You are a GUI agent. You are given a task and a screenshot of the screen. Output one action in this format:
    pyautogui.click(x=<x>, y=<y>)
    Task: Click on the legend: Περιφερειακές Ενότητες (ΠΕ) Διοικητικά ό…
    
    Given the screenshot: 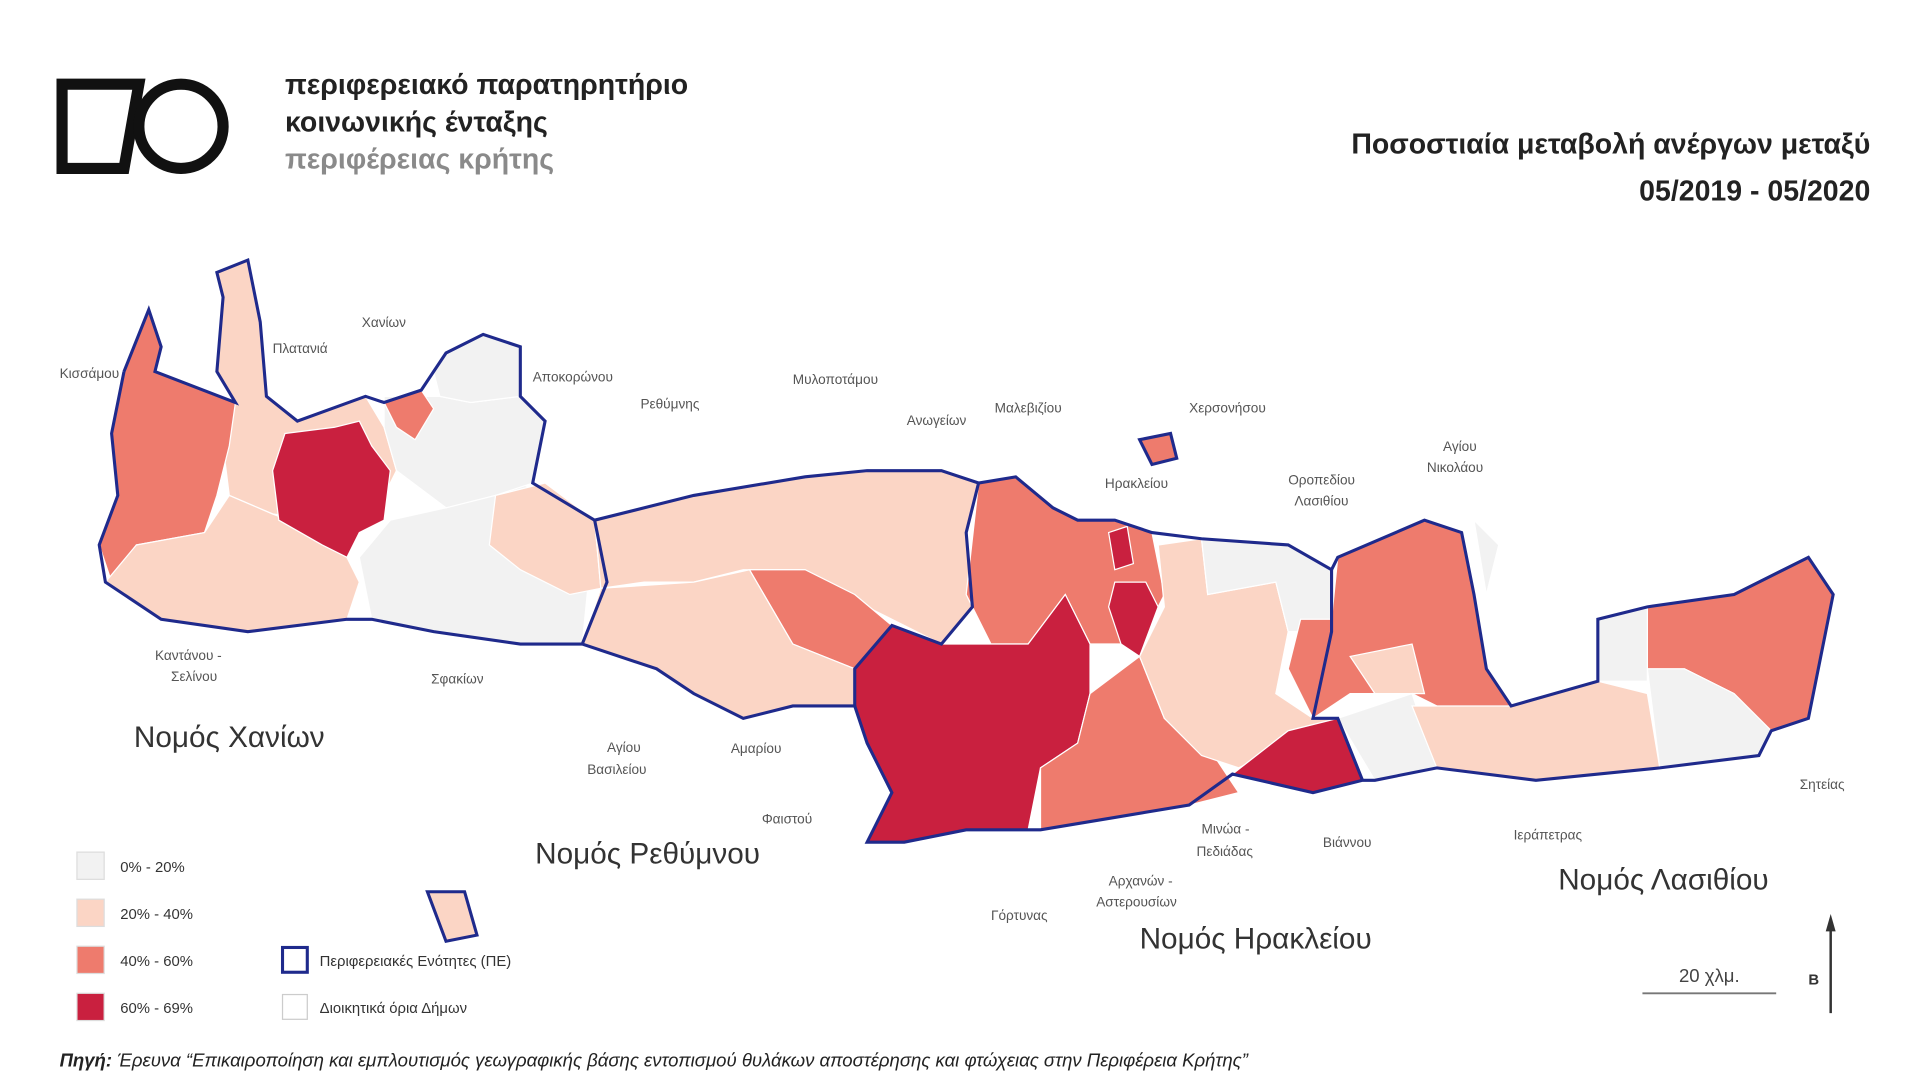 What is the action you would take?
    pyautogui.click(x=294, y=936)
    